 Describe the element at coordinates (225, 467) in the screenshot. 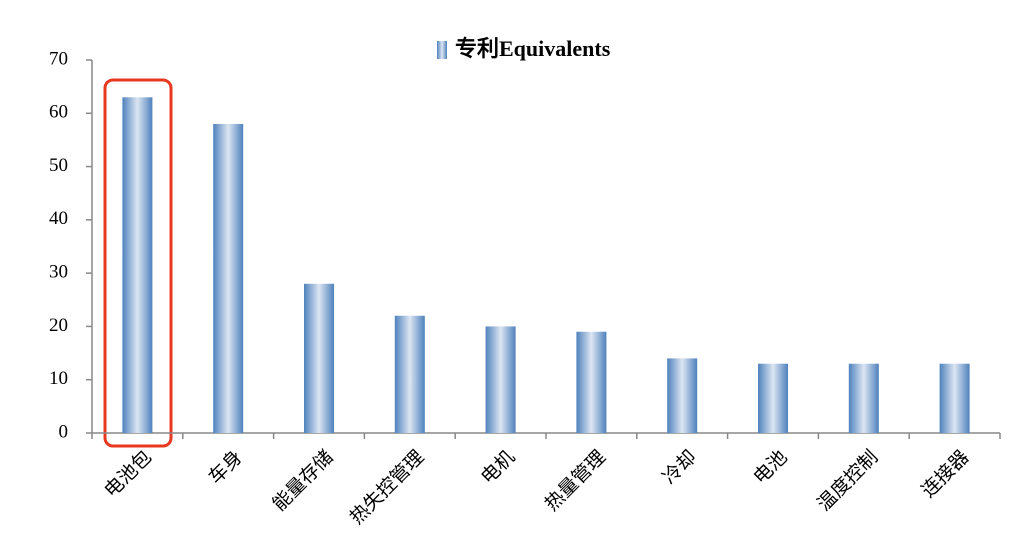

I see `x-tick-label: 车身` at that location.